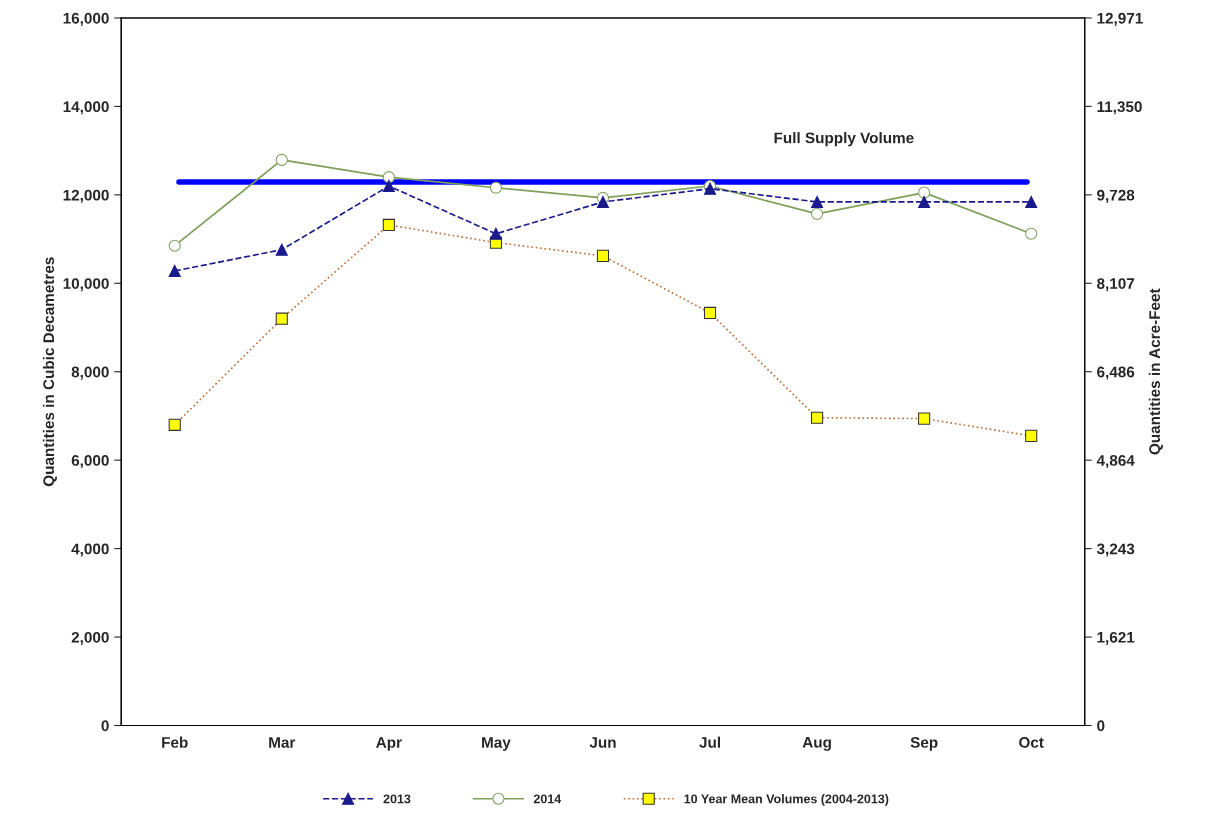 The width and height of the screenshot is (1212, 817). Describe the element at coordinates (1031, 742) in the screenshot. I see `x-tick-label: Oct` at that location.